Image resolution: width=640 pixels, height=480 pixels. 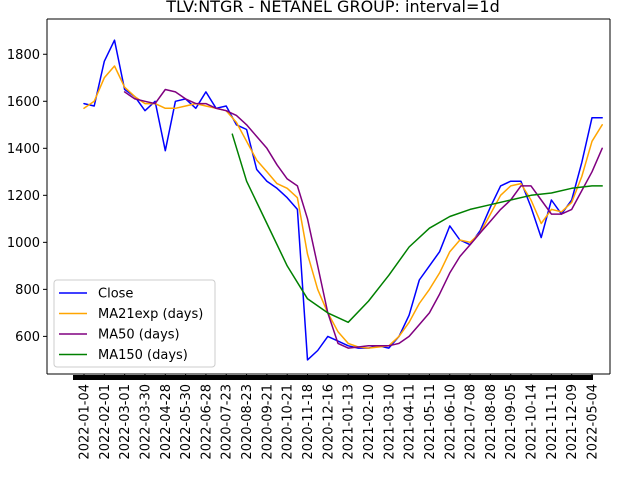 I want to click on x-tick-label: 2020-08-23, so click(x=247, y=422).